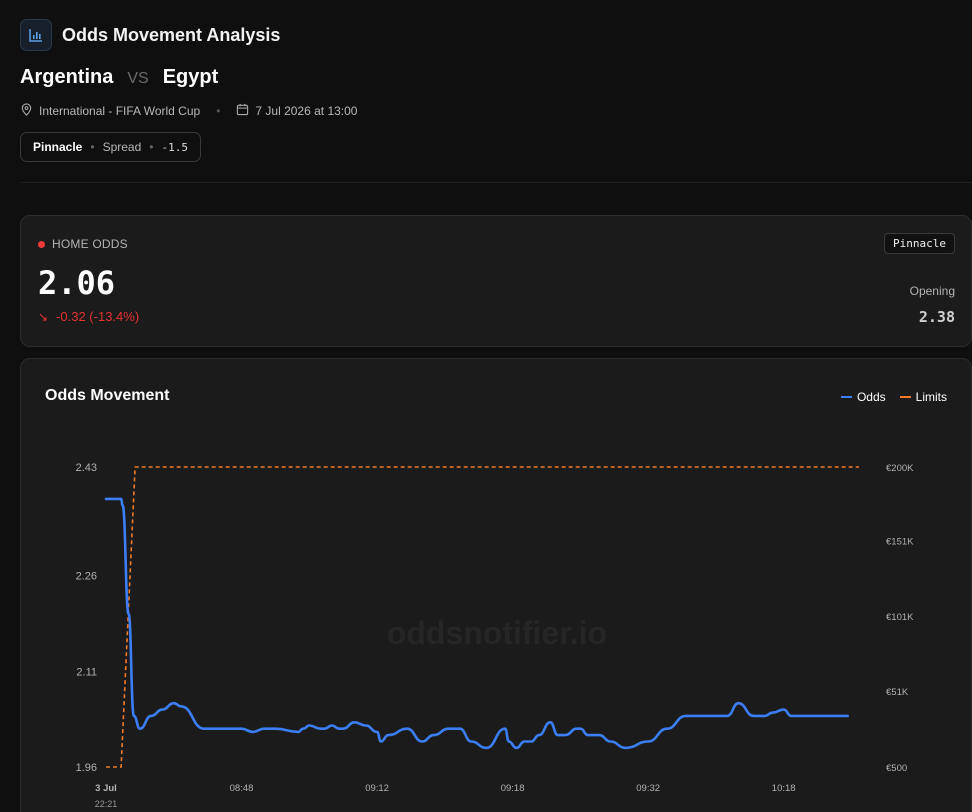 Image resolution: width=972 pixels, height=812 pixels. Describe the element at coordinates (174, 147) in the screenshot. I see `market-line: -1.5` at that location.